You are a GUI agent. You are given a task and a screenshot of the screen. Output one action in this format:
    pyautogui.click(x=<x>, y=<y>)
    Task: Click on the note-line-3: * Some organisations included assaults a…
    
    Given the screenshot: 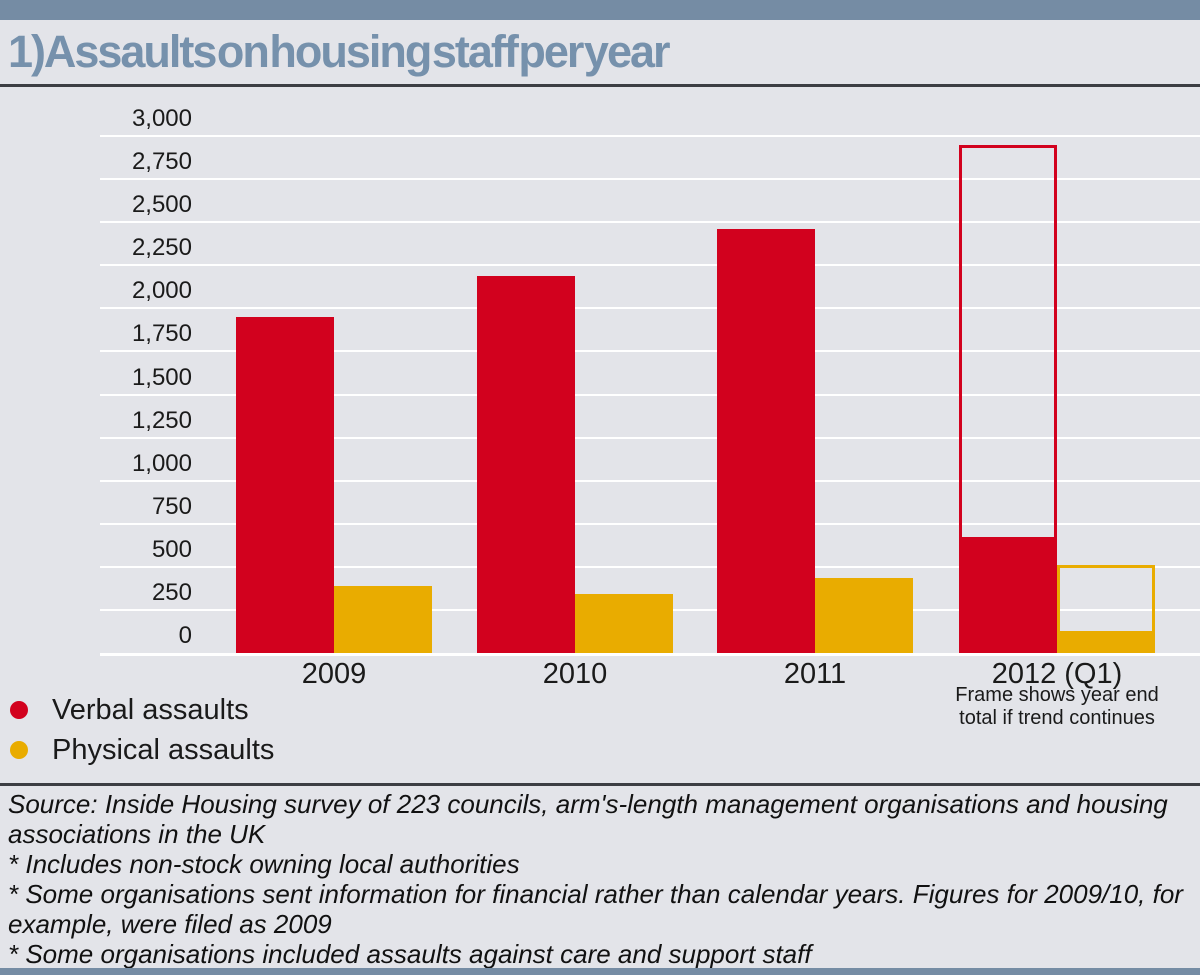 What is the action you would take?
    pyautogui.click(x=410, y=954)
    